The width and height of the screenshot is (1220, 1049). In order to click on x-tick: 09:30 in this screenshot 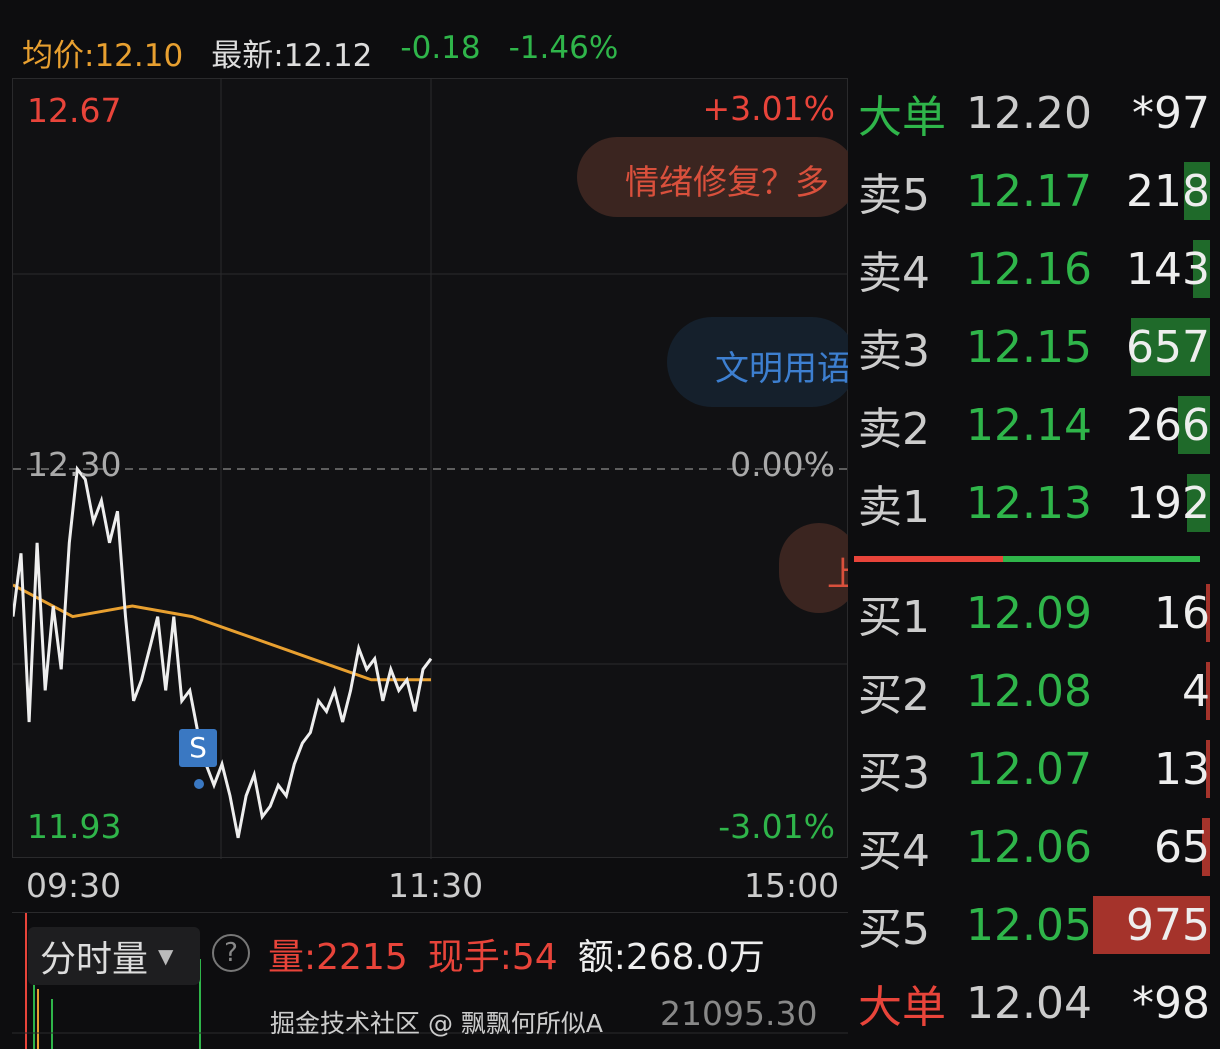, I will do `click(74, 885)`.